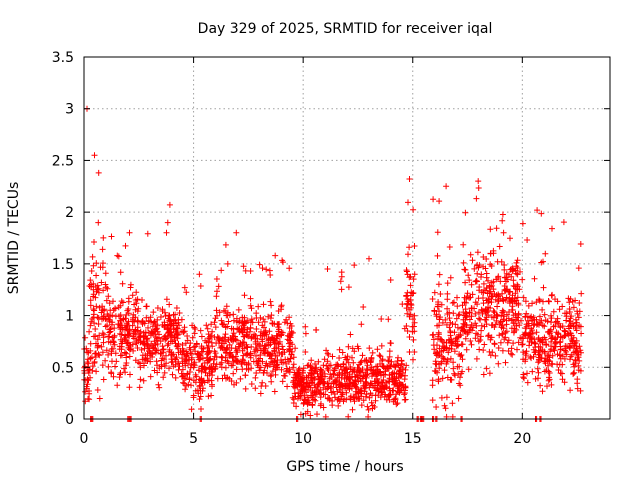  What do you see at coordinates (303, 439) in the screenshot?
I see `x-tick-label: 10` at bounding box center [303, 439].